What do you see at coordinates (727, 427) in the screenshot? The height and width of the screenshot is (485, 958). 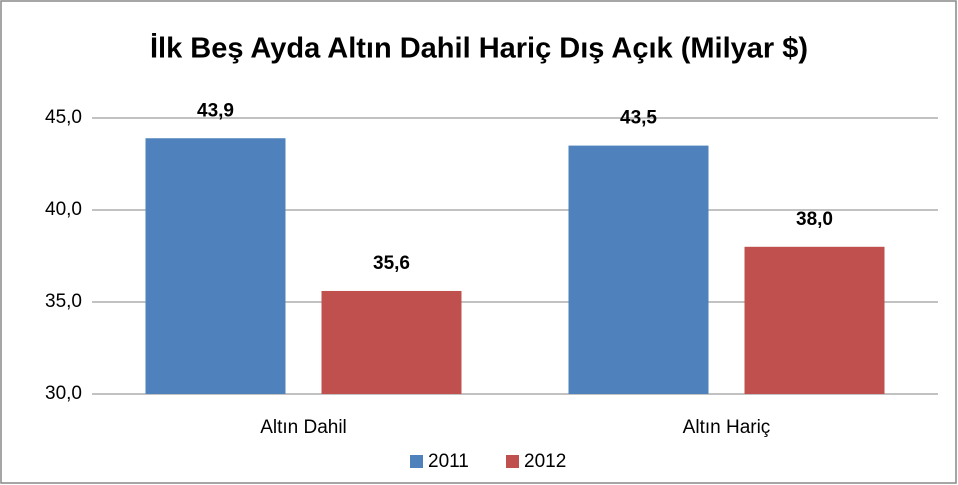 I see `x-tick-label: Altın Hariç` at bounding box center [727, 427].